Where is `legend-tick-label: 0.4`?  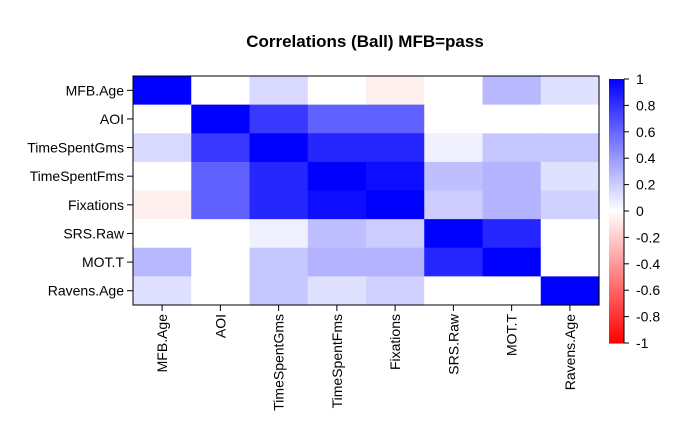 legend-tick-label: 0.4 is located at coordinates (646, 158).